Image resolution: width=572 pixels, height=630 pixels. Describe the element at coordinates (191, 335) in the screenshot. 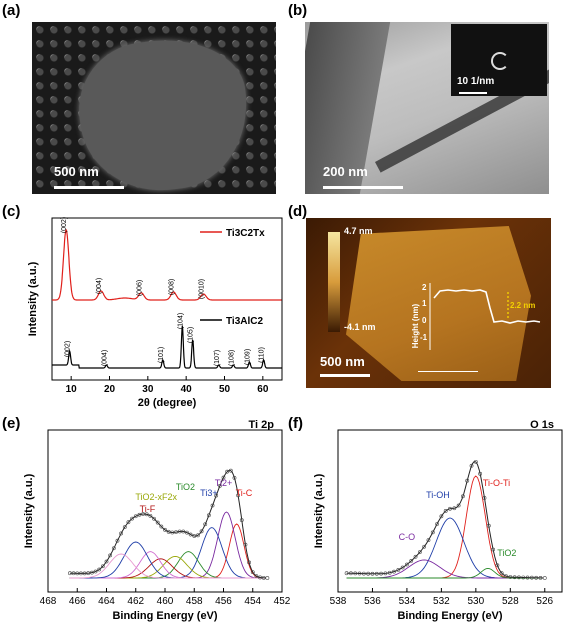

I see `peak-label: (105)` at that location.